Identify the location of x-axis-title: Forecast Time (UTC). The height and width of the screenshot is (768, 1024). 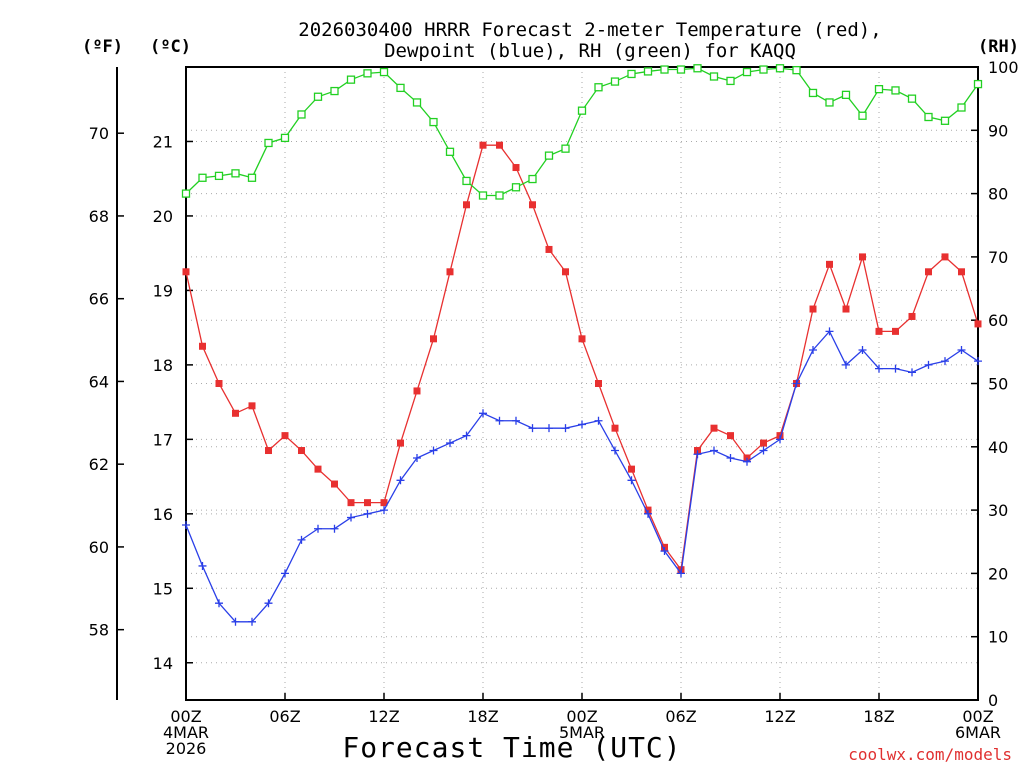
(512, 747).